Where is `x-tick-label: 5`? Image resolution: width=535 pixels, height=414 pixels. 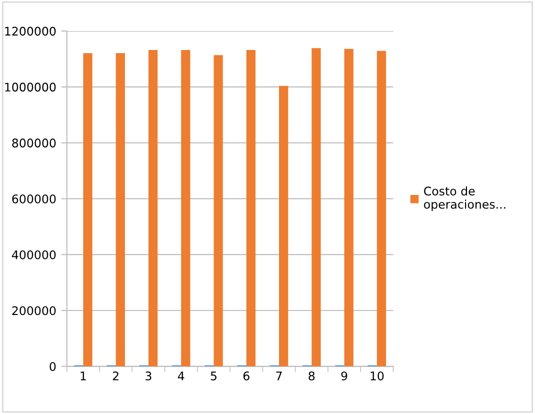 x-tick-label: 5 is located at coordinates (213, 376).